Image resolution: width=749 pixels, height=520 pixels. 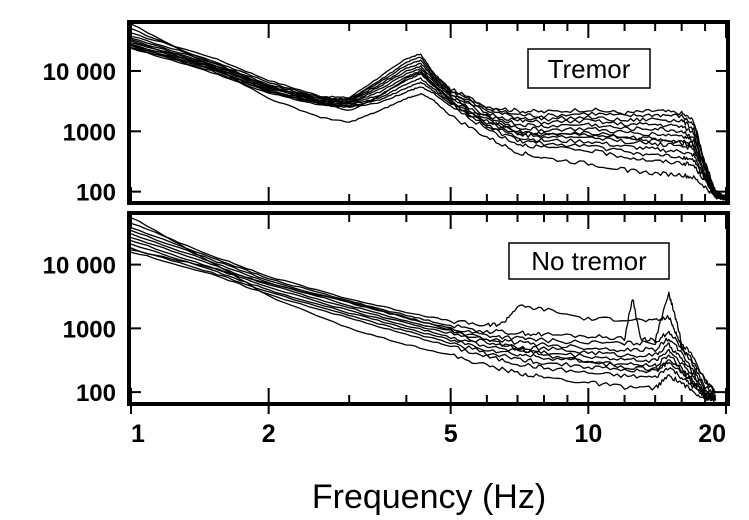 What do you see at coordinates (96, 193) in the screenshot?
I see `tremor-y-tick-label-0: 100` at bounding box center [96, 193].